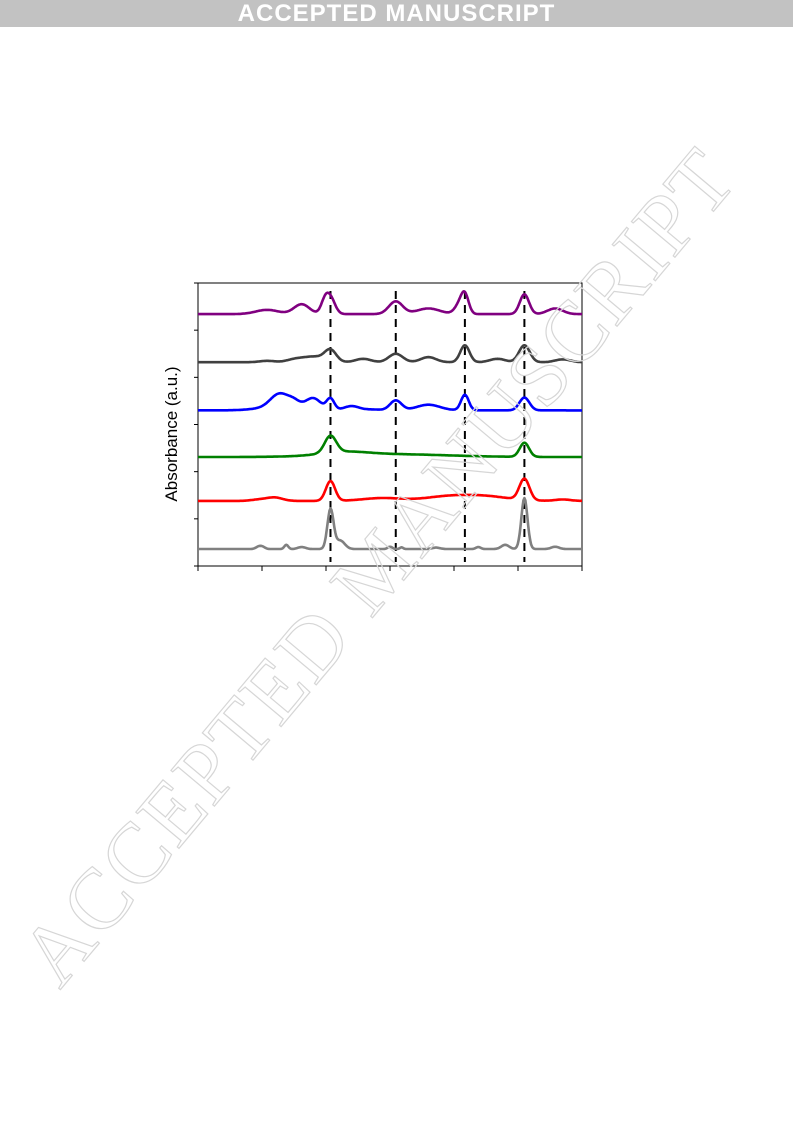 This screenshot has width=793, height=1121. I want to click on reference-lines, so click(427, 426).